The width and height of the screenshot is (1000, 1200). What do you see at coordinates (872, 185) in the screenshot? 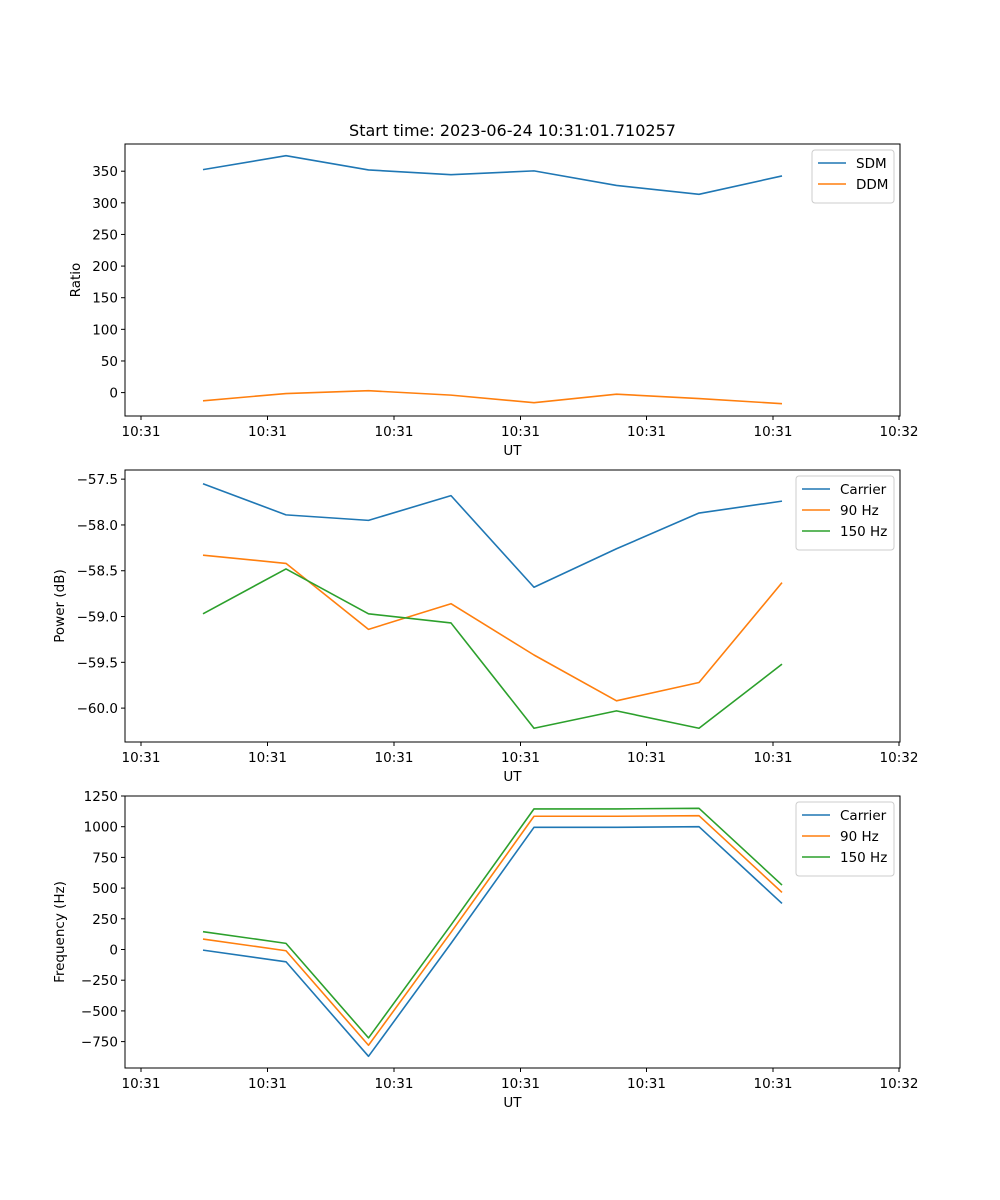
I see `legend-label: DDM` at bounding box center [872, 185].